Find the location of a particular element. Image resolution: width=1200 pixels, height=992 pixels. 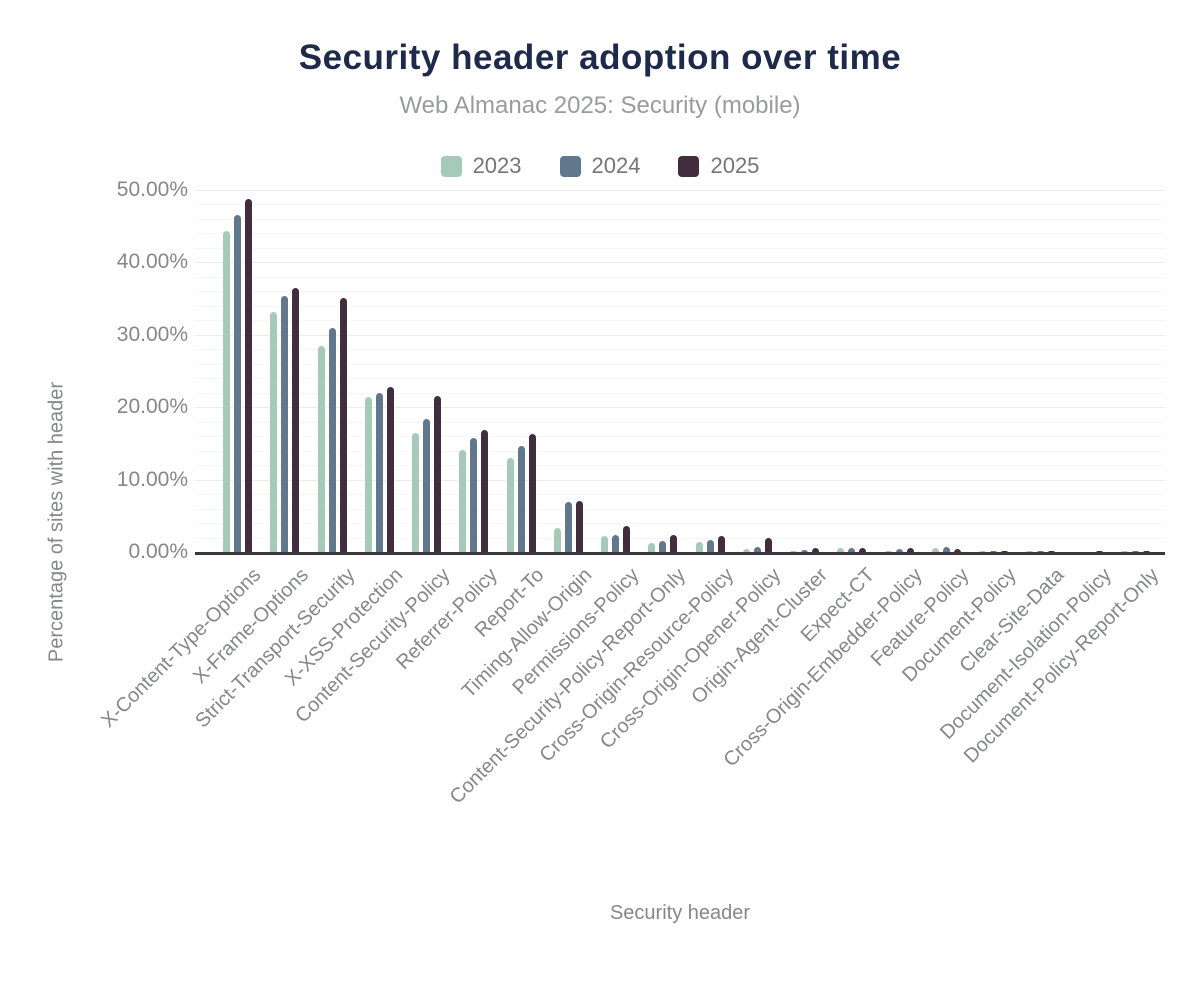

chart-title: Security header adoption over time is located at coordinates (600, 57).